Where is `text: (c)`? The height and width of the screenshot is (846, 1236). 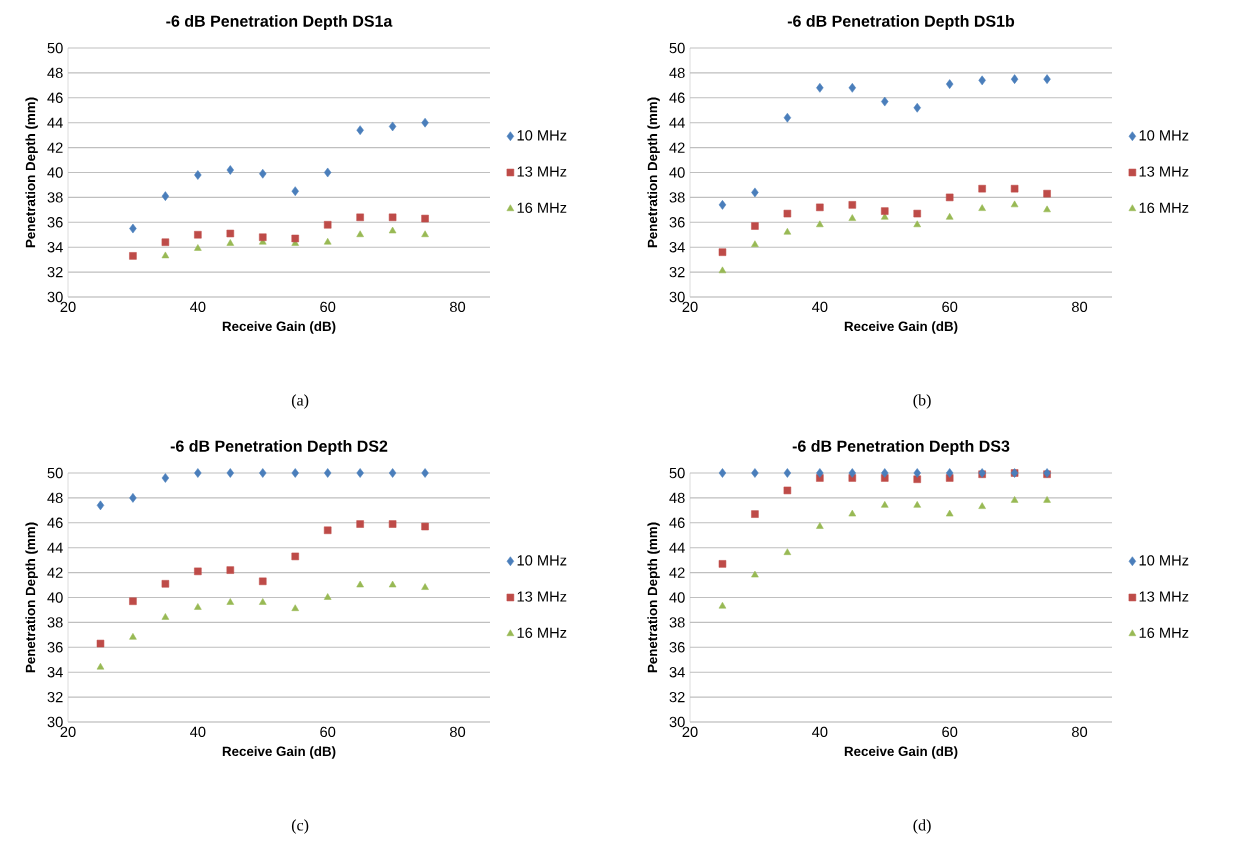 text: (c) is located at coordinates (300, 826).